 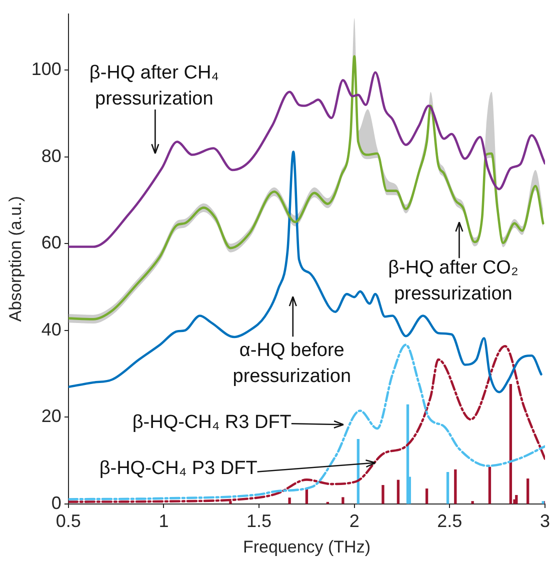 What do you see at coordinates (545, 520) in the screenshot?
I see `x-tick-label: 3` at bounding box center [545, 520].